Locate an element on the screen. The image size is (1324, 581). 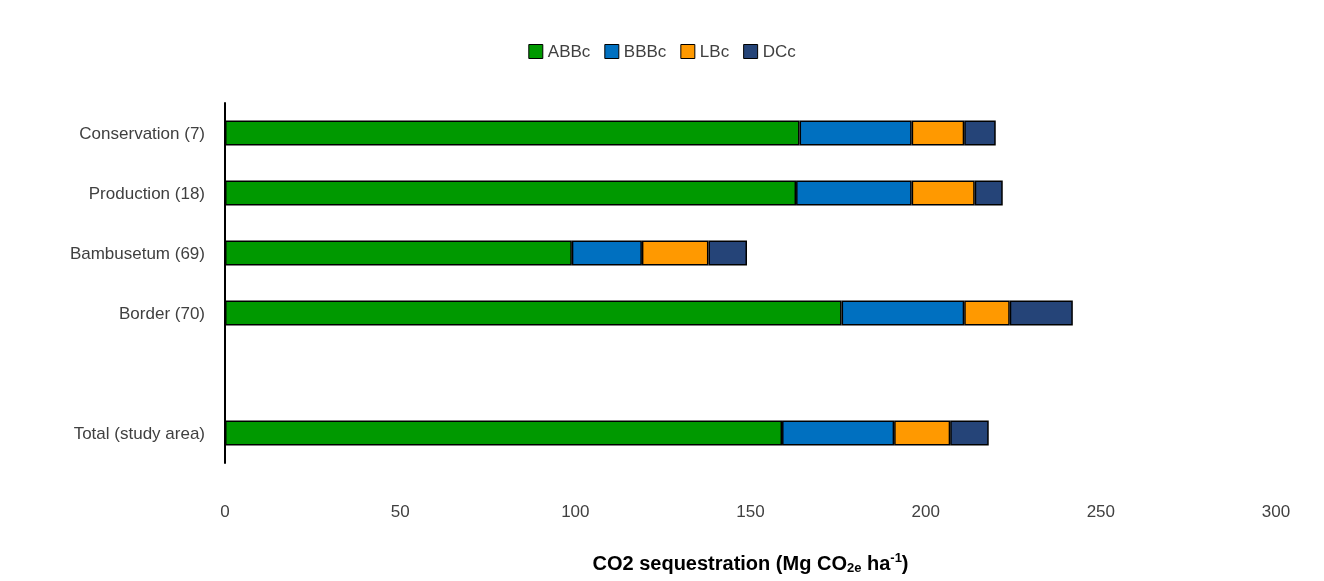
legend-label: BBBc is located at coordinates (645, 51).